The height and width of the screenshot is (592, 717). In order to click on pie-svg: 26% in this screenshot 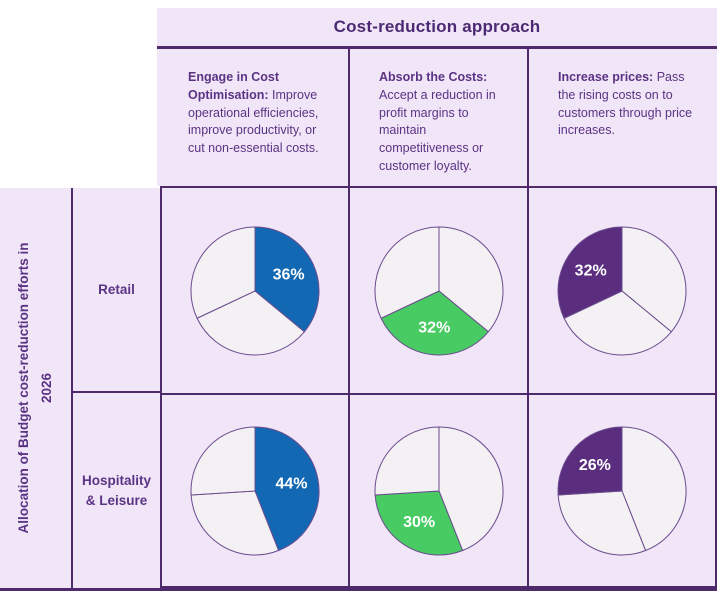, I will do `click(622, 490)`.